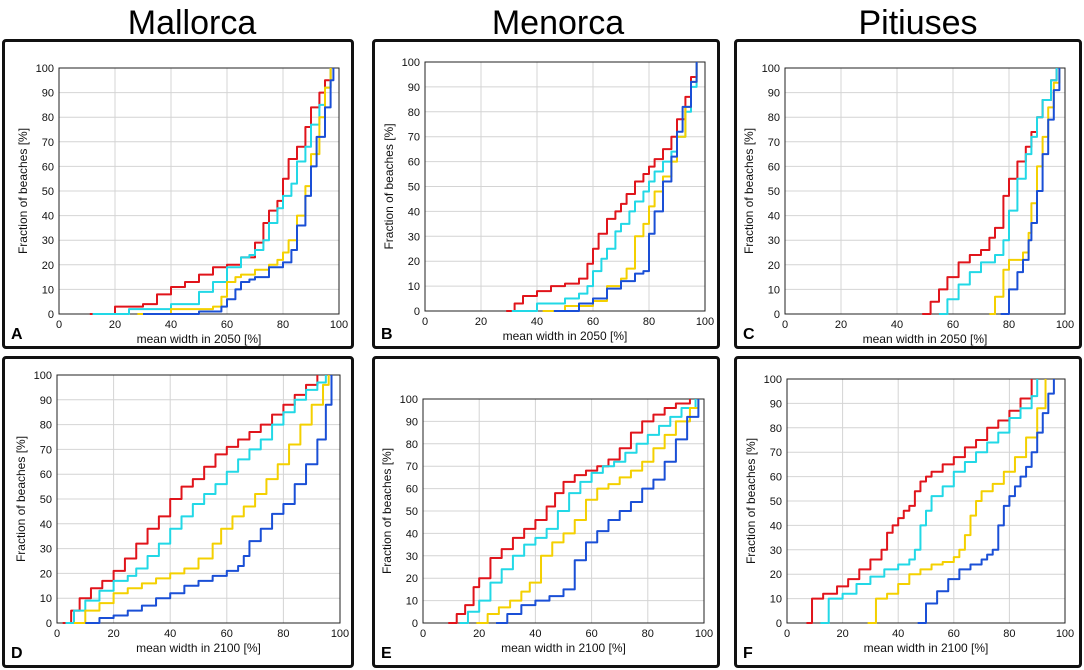  What do you see at coordinates (387, 334) in the screenshot?
I see `panel-label-b: B` at bounding box center [387, 334].